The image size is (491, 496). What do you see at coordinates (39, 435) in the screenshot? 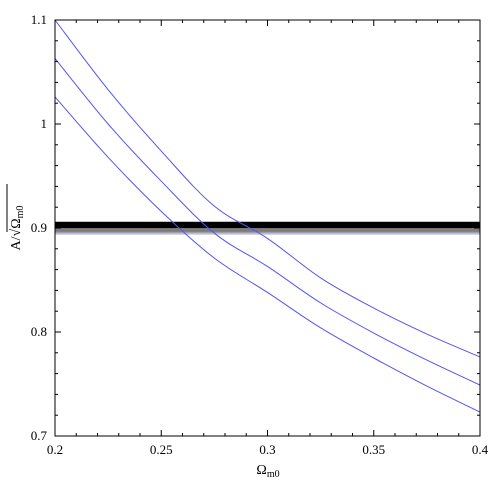
I see `y-tick-label: 0.7` at bounding box center [39, 435].